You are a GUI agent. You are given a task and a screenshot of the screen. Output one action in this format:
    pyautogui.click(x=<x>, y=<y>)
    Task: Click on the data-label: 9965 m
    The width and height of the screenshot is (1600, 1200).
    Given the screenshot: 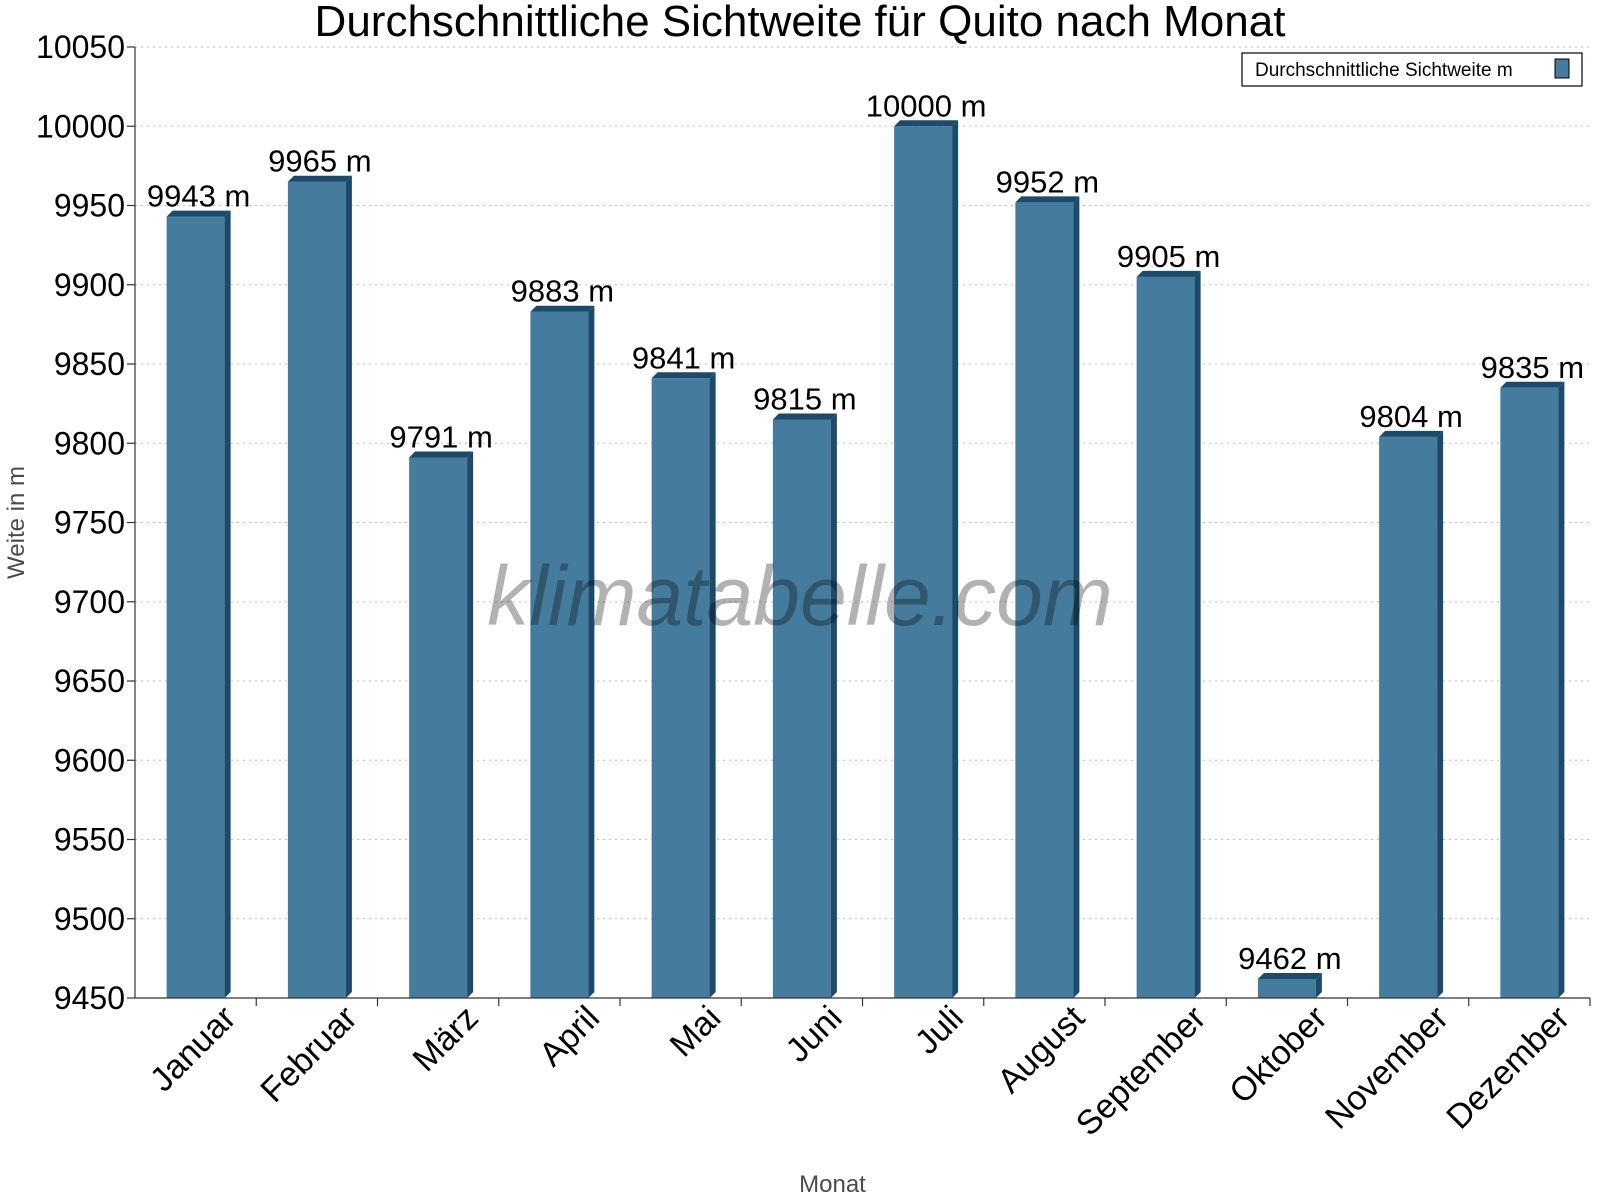 What is the action you would take?
    pyautogui.click(x=319, y=161)
    